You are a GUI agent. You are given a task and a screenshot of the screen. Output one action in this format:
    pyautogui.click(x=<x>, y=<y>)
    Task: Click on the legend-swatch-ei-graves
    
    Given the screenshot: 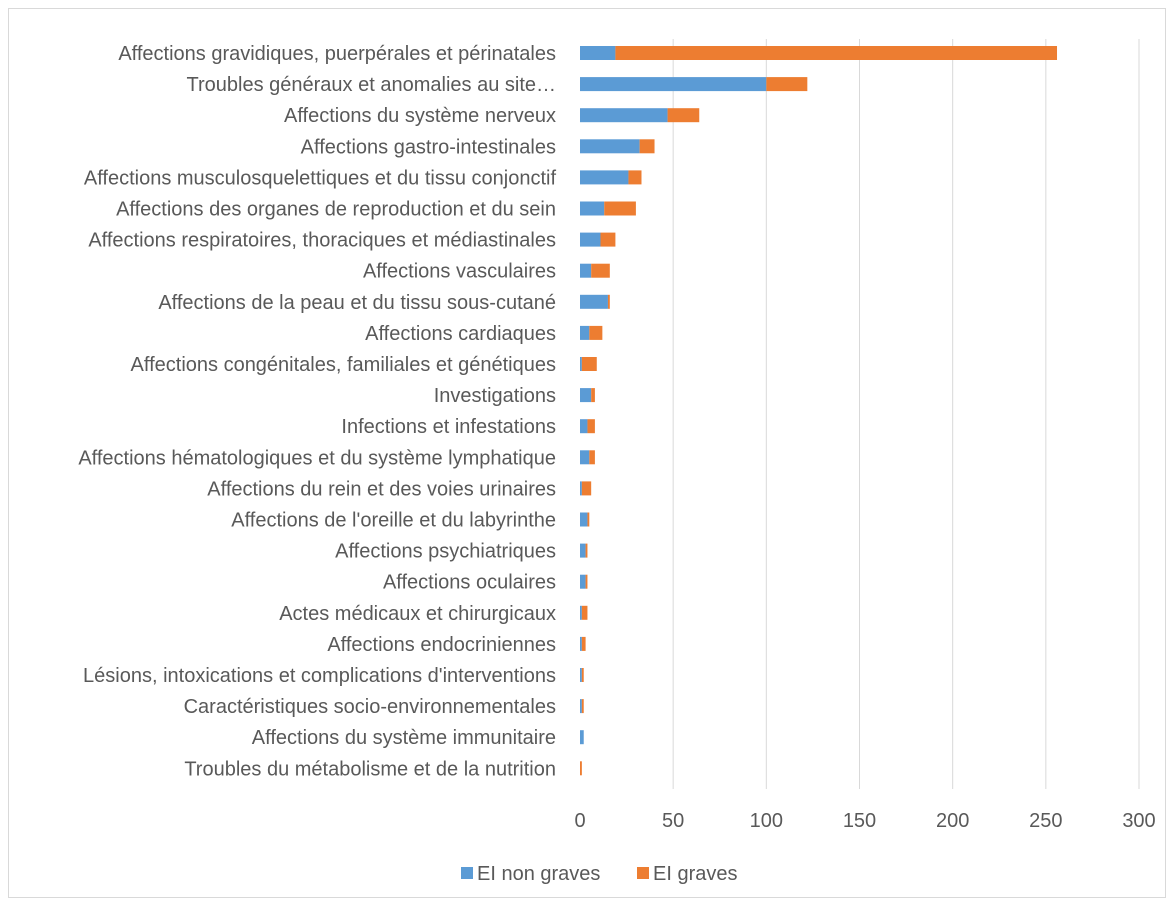 What is the action you would take?
    pyautogui.click(x=643, y=873)
    